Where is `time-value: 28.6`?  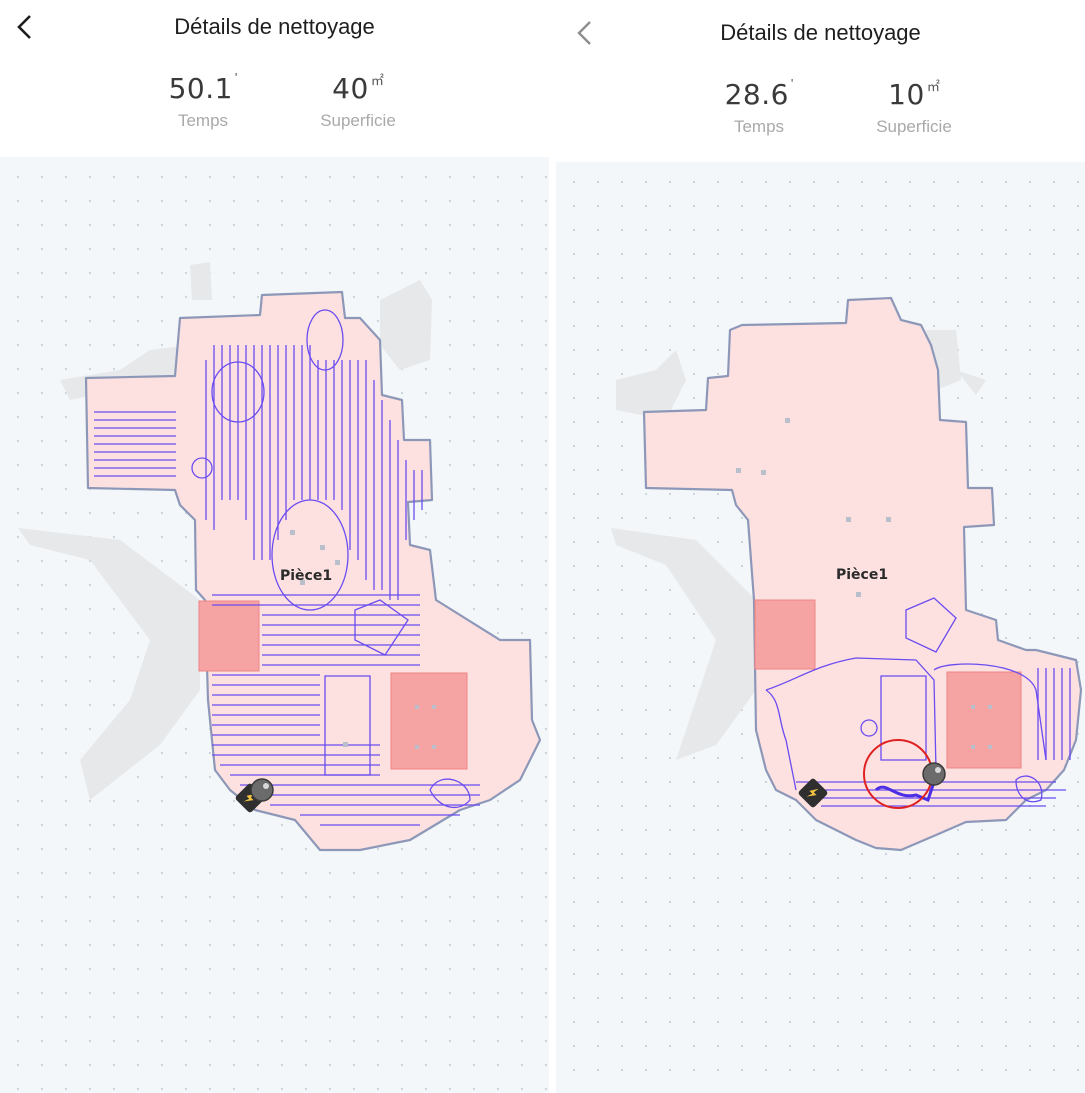
time-value: 28.6 is located at coordinates (756, 94).